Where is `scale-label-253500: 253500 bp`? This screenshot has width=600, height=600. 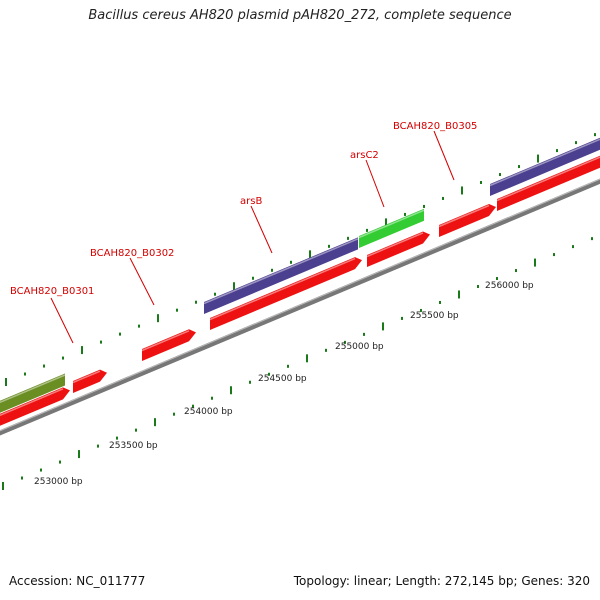
scale-label-253500: 253500 bp is located at coordinates (133, 446).